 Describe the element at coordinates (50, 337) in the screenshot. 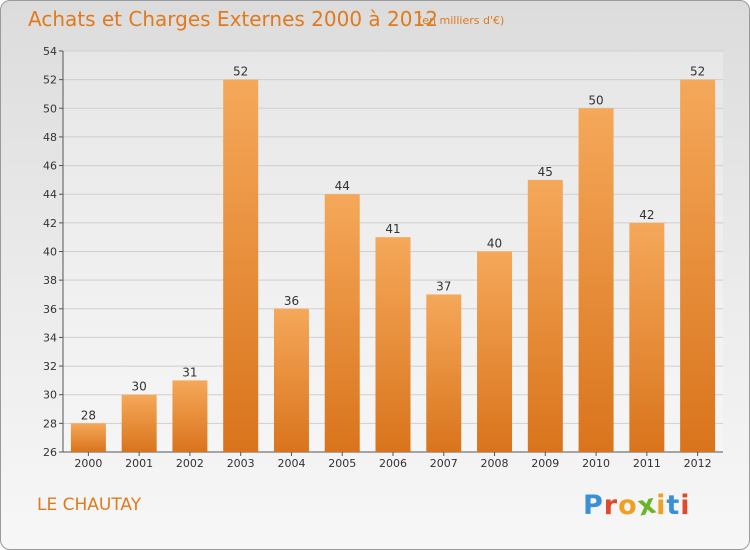

I see `y-tick-label: 34` at that location.